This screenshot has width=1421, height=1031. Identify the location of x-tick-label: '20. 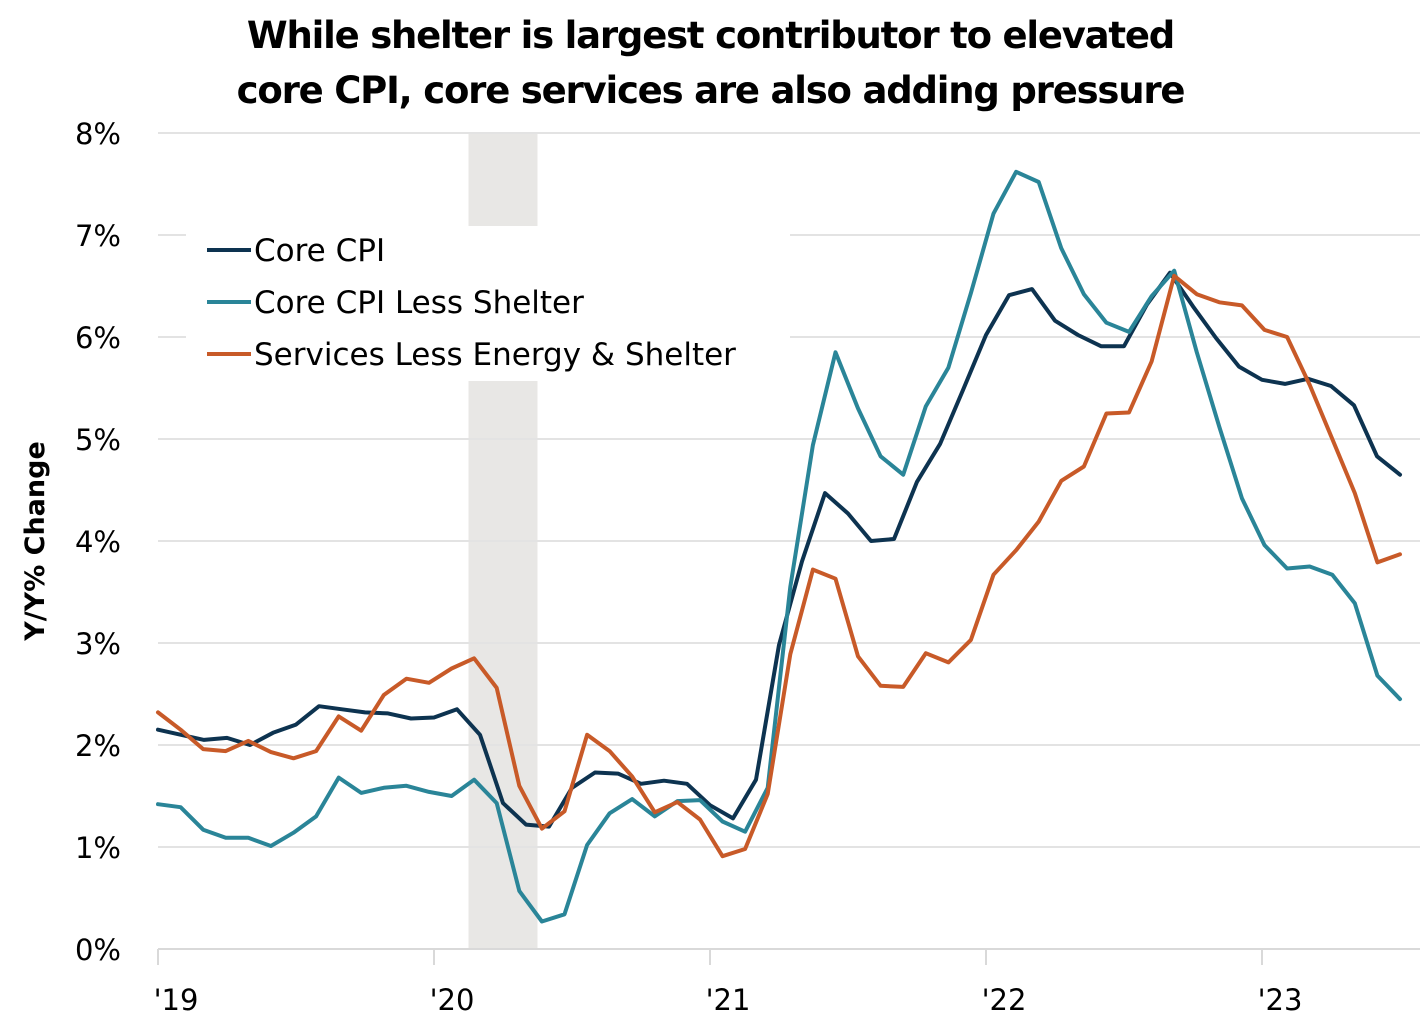
(452, 1000).